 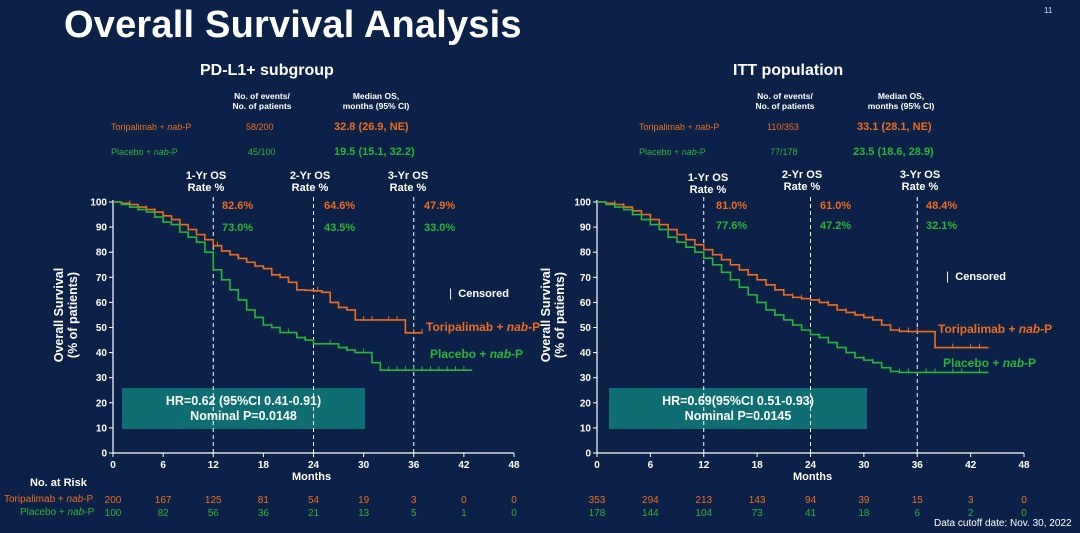 What do you see at coordinates (310, 182) in the screenshot?
I see `left-rate-label-2yr: 2-Yr OS Rate %` at bounding box center [310, 182].